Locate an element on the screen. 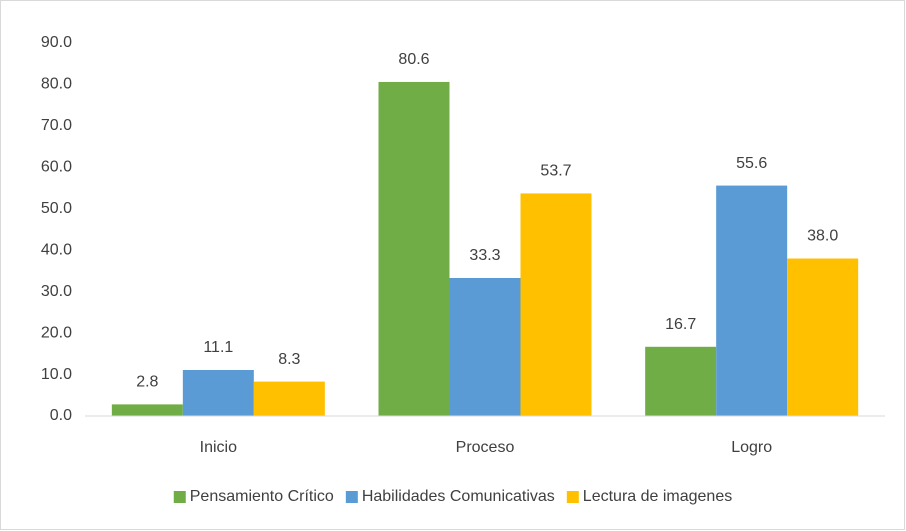 This screenshot has width=906, height=531. data-label: 80.6 is located at coordinates (413, 59).